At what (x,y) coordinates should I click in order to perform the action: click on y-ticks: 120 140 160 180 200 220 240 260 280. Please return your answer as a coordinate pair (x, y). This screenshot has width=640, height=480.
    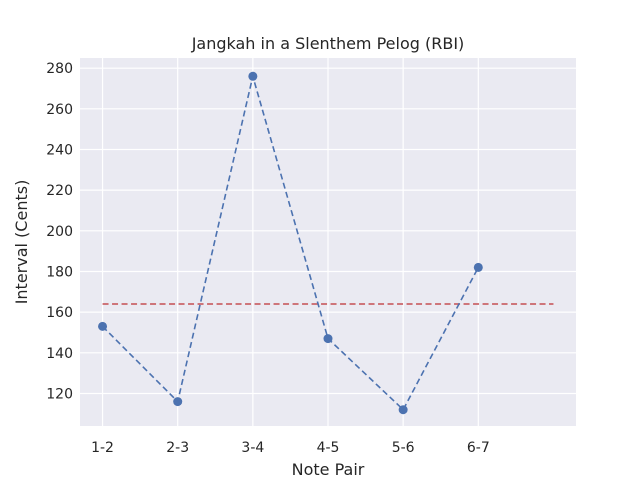
    Looking at the image, I should click on (59, 231).